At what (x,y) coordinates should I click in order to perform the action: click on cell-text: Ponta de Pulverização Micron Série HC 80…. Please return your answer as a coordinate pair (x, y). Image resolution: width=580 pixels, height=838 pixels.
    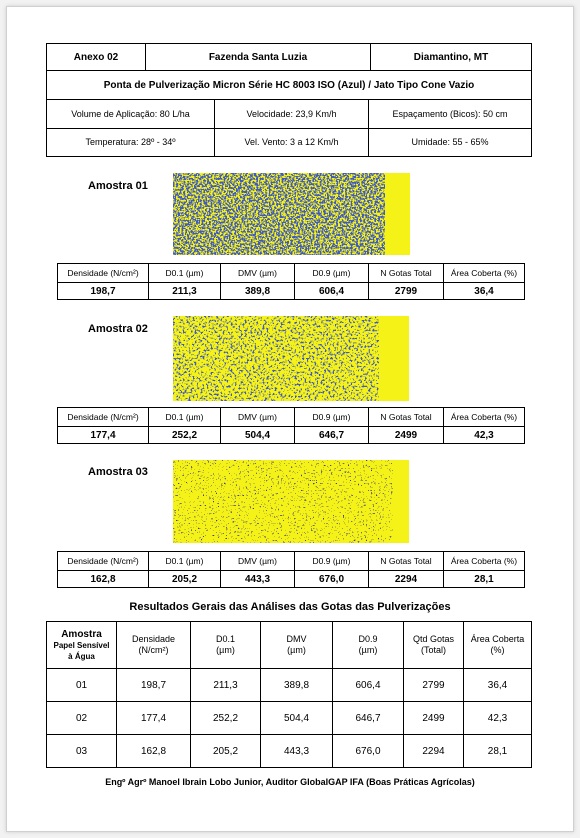
    Looking at the image, I should click on (289, 85).